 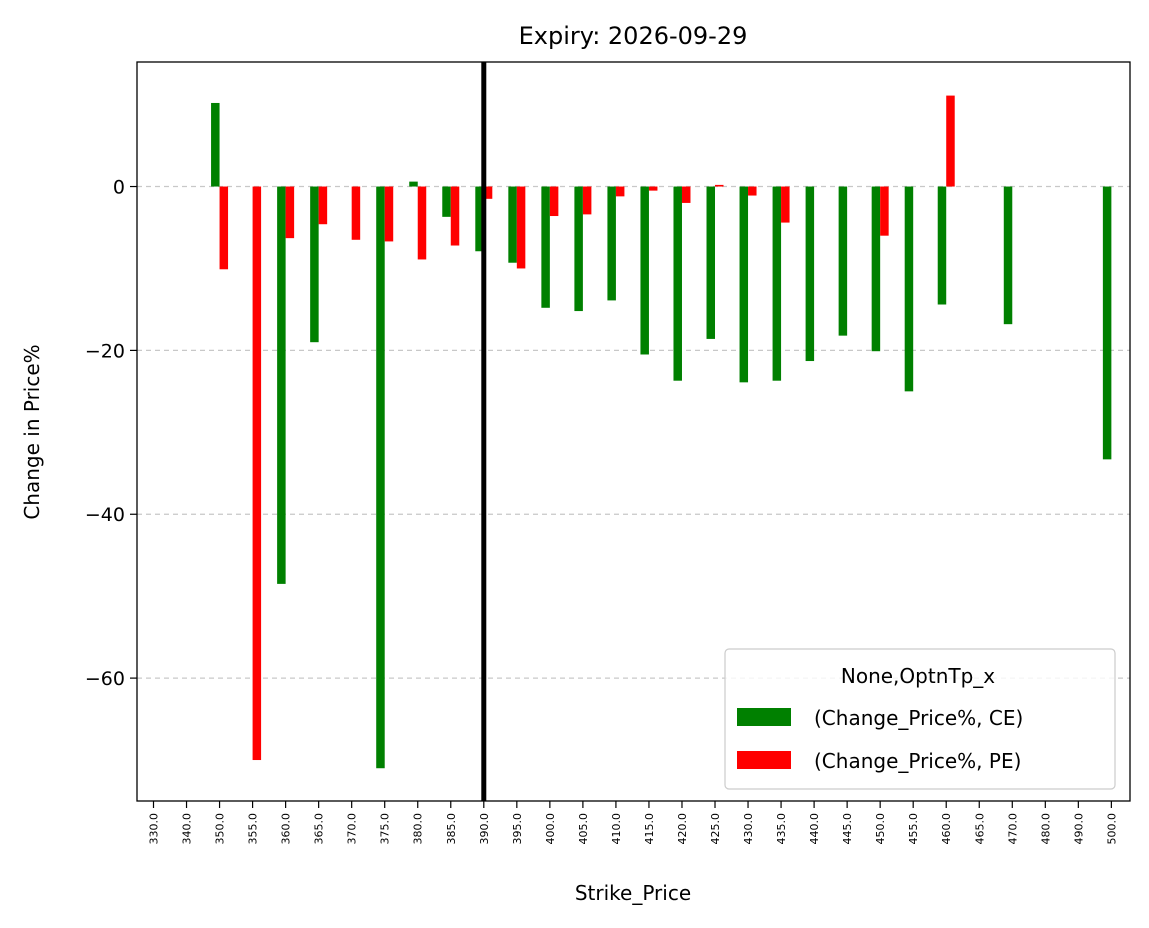 What do you see at coordinates (32, 431) in the screenshot?
I see `y-axis-label: Change in Price%` at bounding box center [32, 431].